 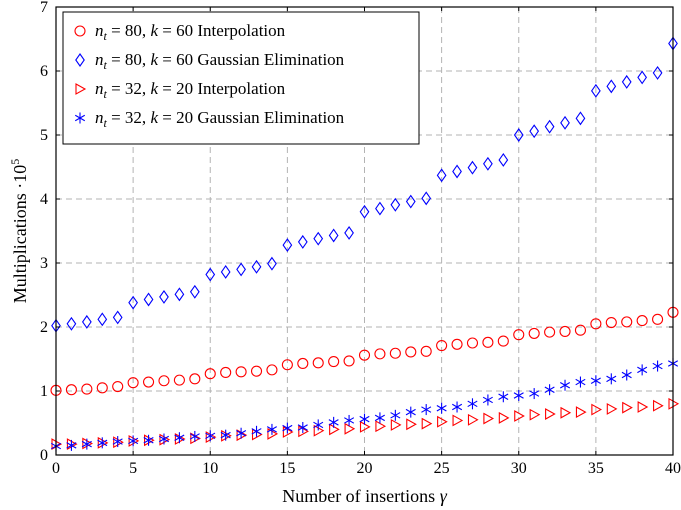 What do you see at coordinates (44, 263) in the screenshot?
I see `y-tick-label: 3` at bounding box center [44, 263].